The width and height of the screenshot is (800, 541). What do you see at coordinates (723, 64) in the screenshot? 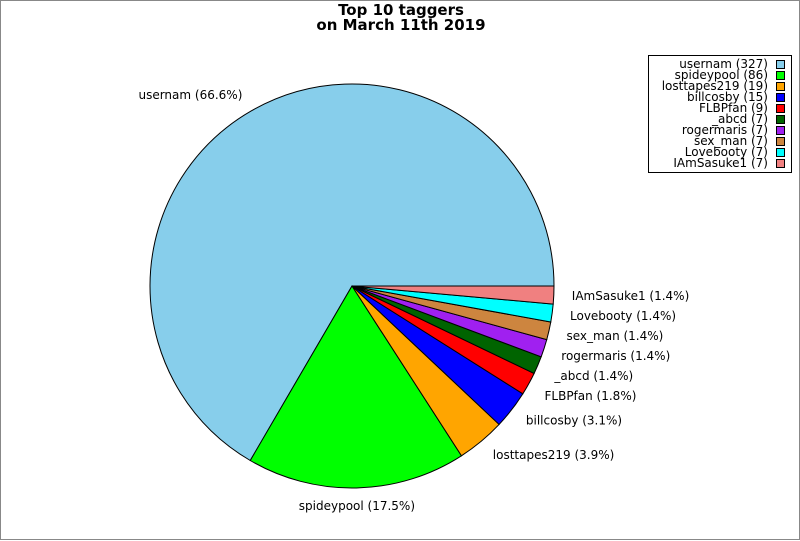
I see `legend-label: usernam (327)` at bounding box center [723, 64].